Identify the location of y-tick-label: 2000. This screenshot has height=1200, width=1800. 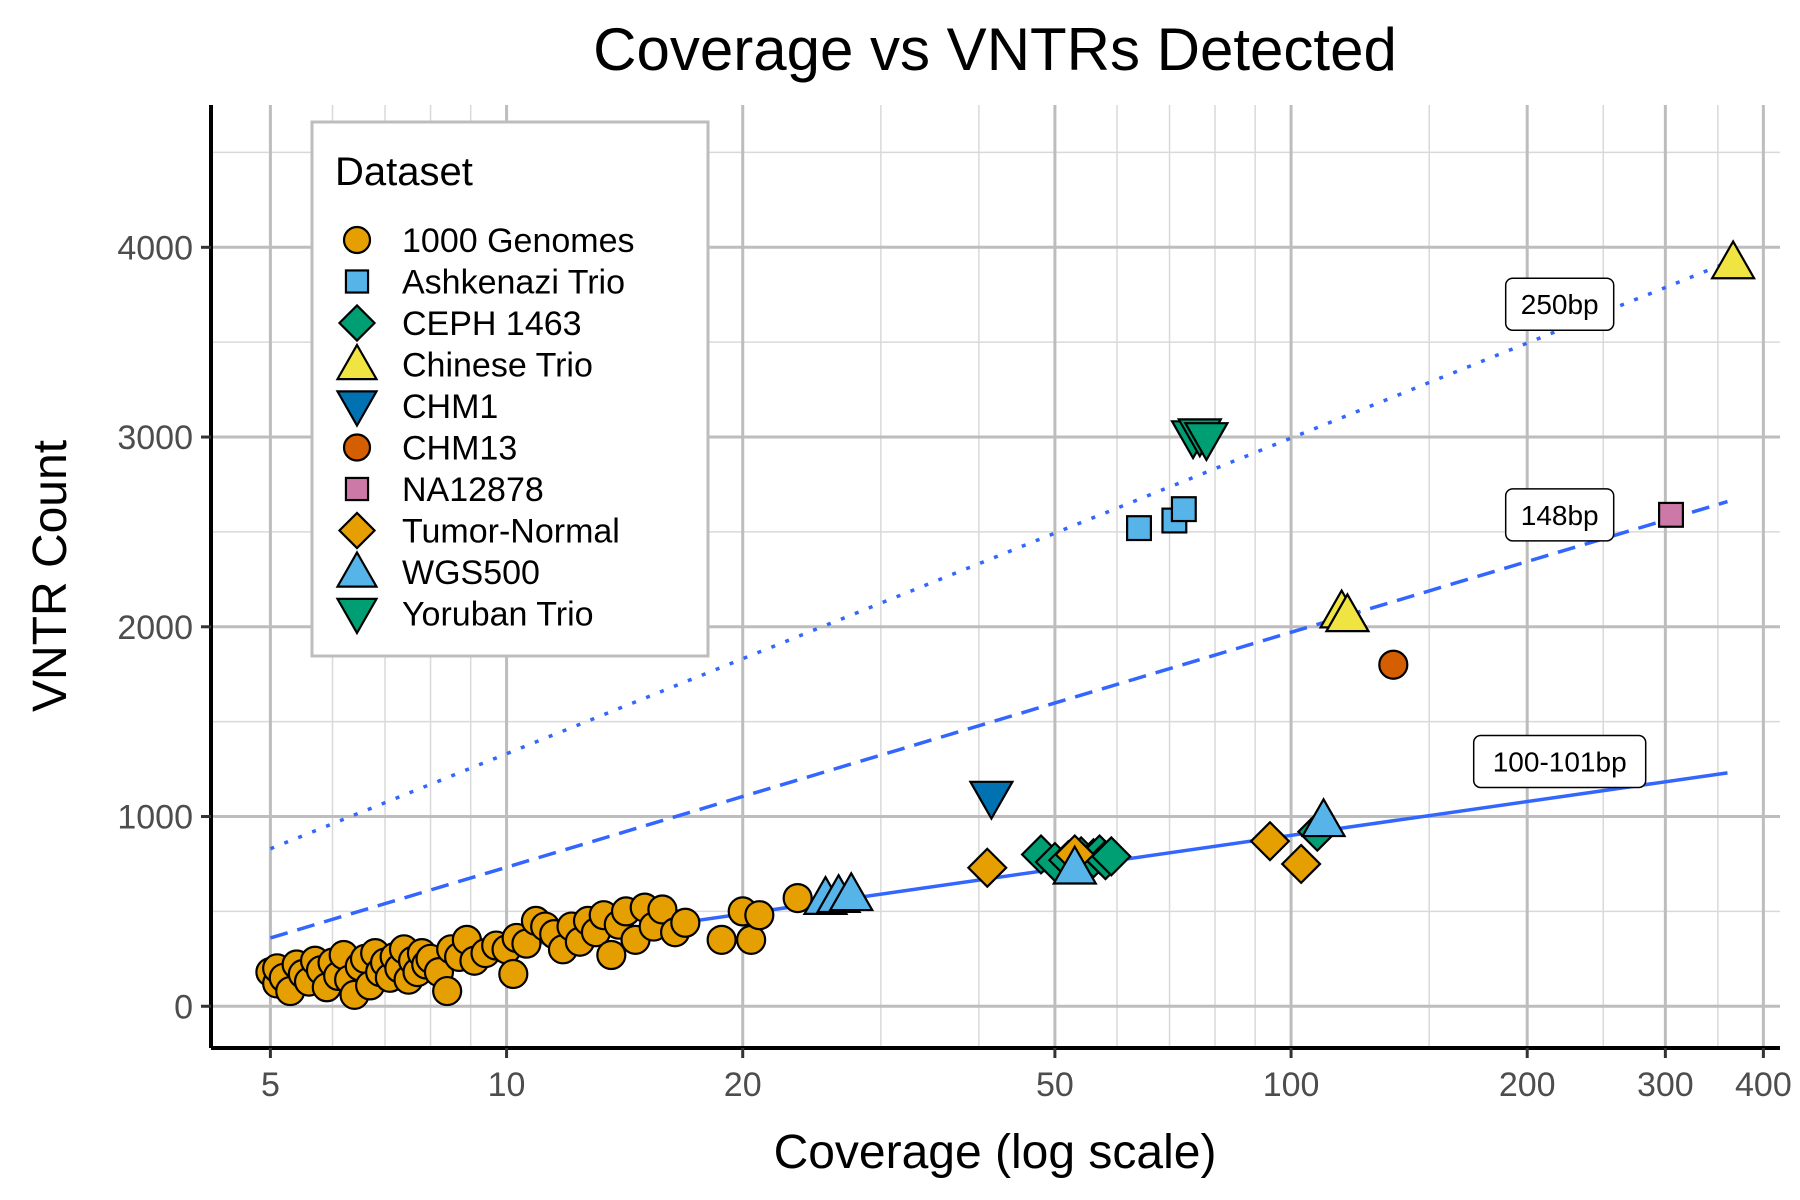
(155, 628).